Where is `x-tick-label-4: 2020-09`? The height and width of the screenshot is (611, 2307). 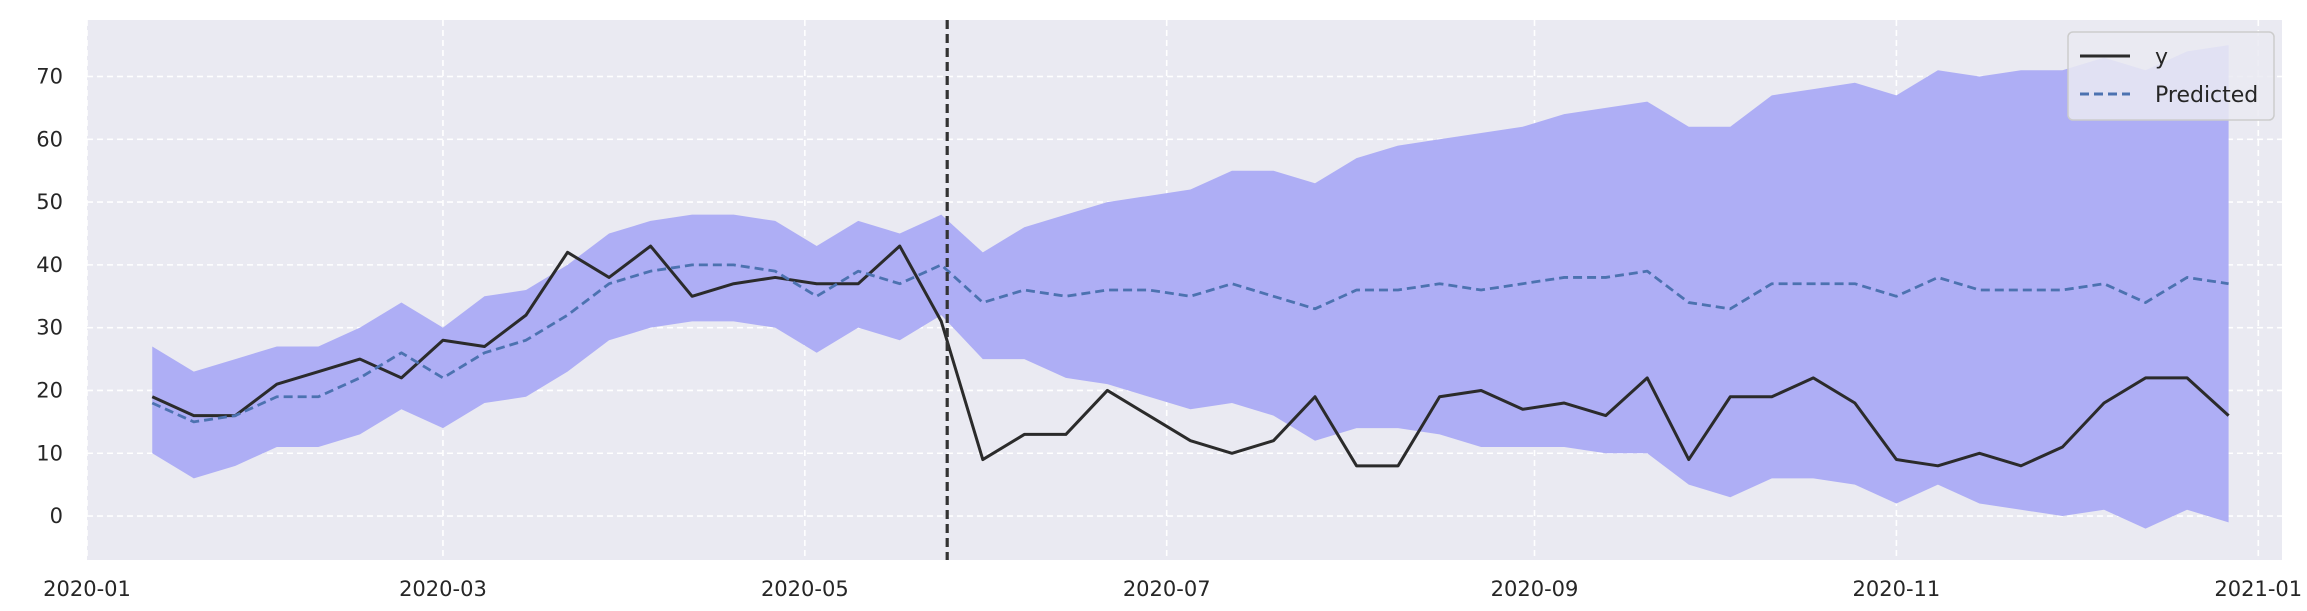
x-tick-label-4: 2020-09 is located at coordinates (1535, 589).